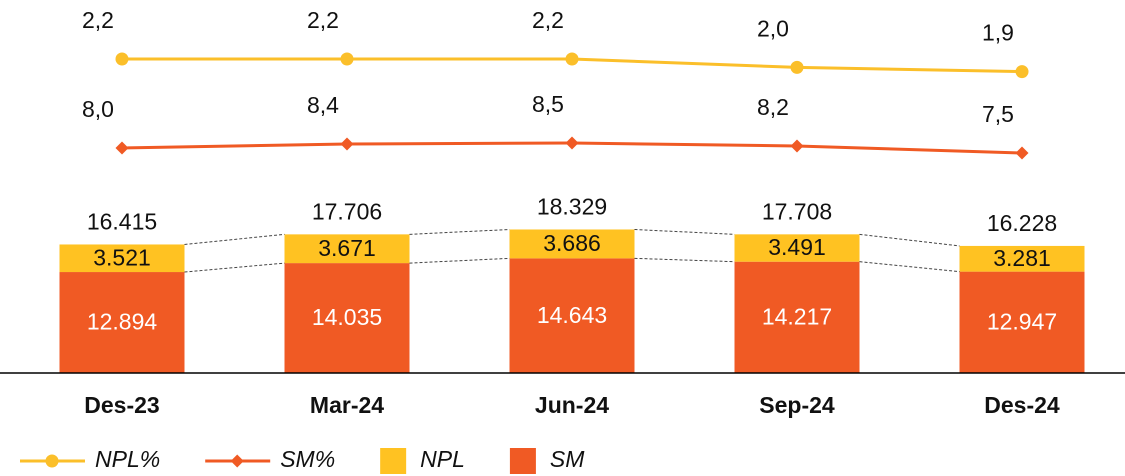 The image size is (1125, 476). I want to click on total-label: 16.415, so click(122, 222).